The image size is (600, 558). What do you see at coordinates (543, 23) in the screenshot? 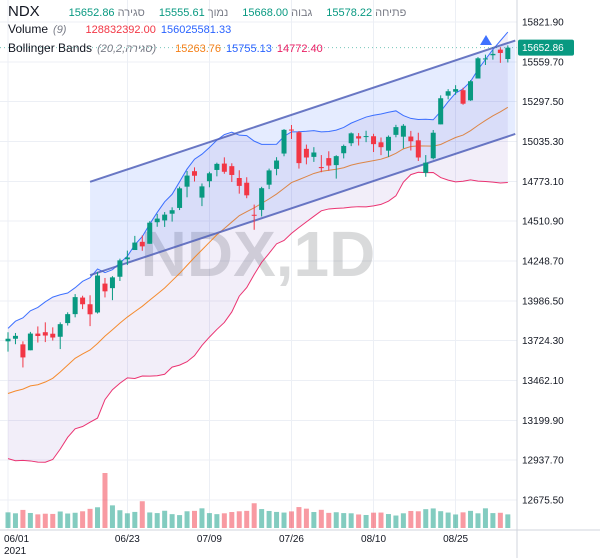
I see `price-tick-label: 15821.90` at bounding box center [543, 23].